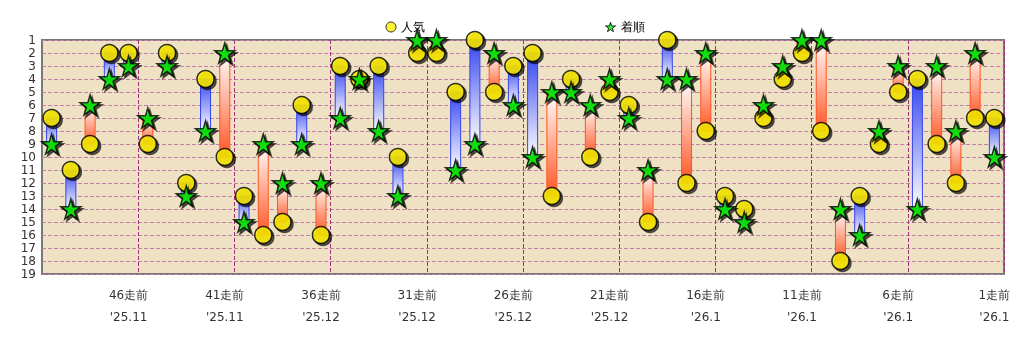  What do you see at coordinates (706, 306) in the screenshot?
I see `x-tick-label: 16走前 '26.1` at bounding box center [706, 306].